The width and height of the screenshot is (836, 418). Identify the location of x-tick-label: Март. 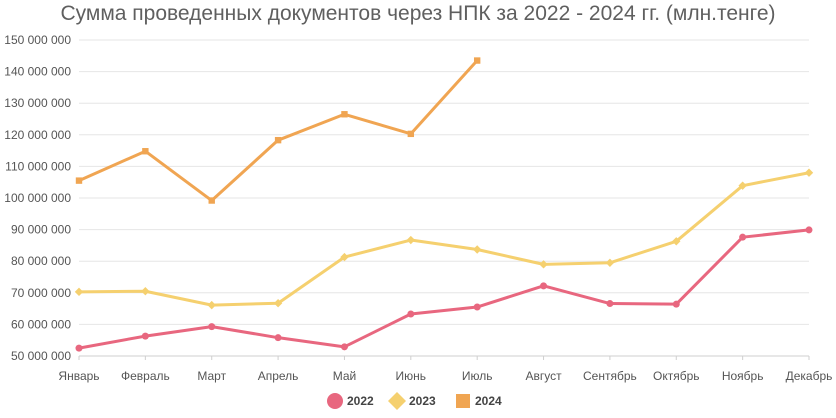
(211, 376).